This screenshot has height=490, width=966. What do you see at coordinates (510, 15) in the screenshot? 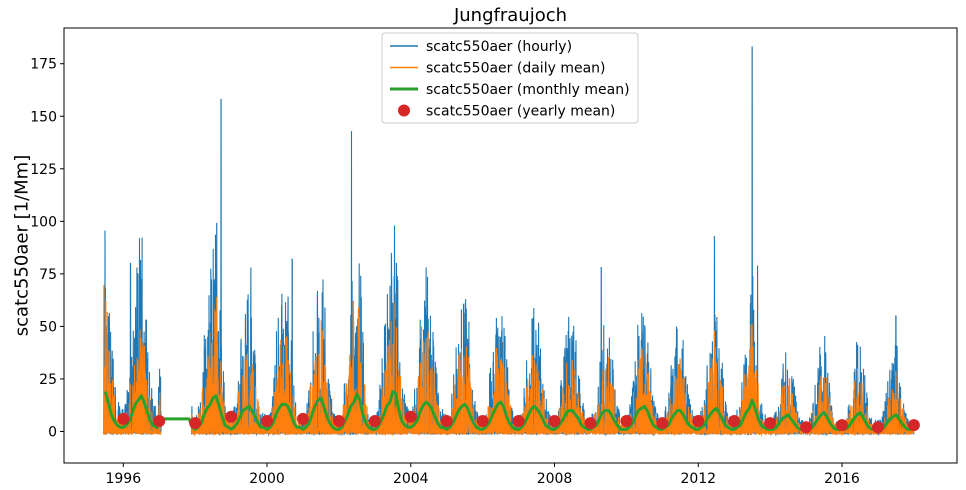
I see `chart-title: Jungfraujoch` at bounding box center [510, 15].